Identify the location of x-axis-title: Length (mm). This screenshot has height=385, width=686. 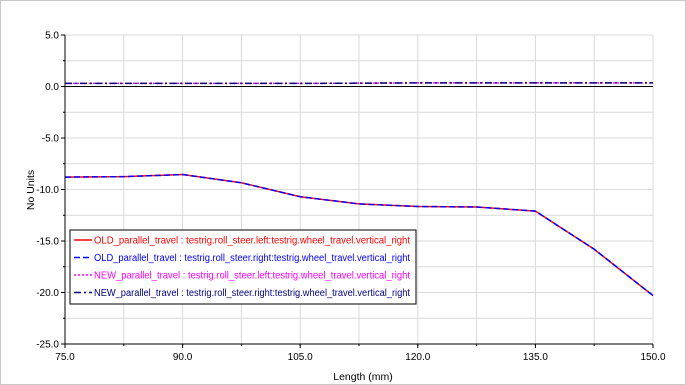
(363, 377).